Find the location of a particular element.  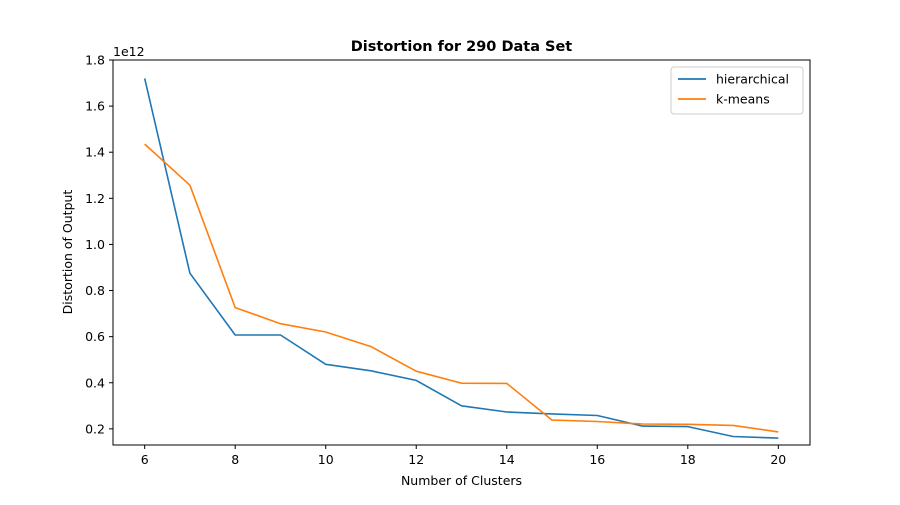

x-tick-label: 14 is located at coordinates (507, 459).